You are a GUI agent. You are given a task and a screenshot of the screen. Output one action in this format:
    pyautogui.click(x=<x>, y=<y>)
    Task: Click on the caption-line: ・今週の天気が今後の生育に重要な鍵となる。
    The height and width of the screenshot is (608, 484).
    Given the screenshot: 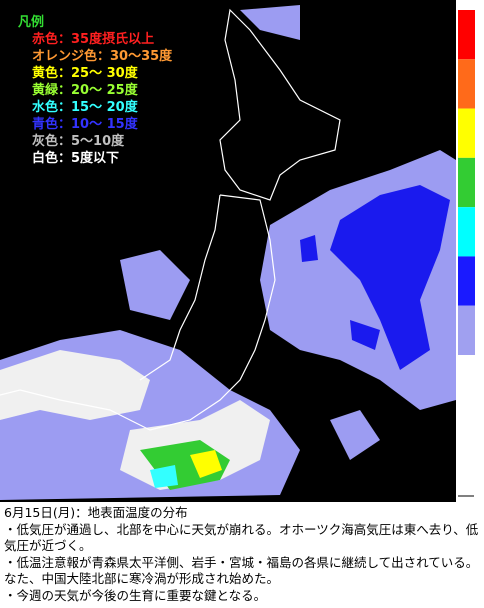 What is the action you would take?
    pyautogui.click(x=135, y=595)
    